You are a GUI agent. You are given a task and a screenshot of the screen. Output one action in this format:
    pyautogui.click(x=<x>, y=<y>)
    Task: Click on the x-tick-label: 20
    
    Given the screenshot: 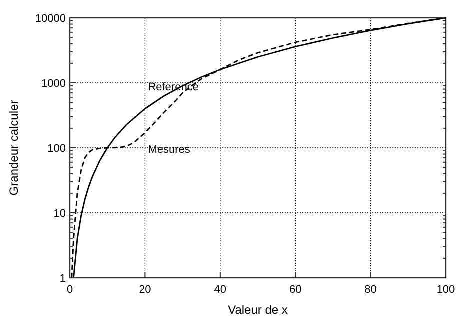 What is the action you would take?
    pyautogui.click(x=145, y=290)
    